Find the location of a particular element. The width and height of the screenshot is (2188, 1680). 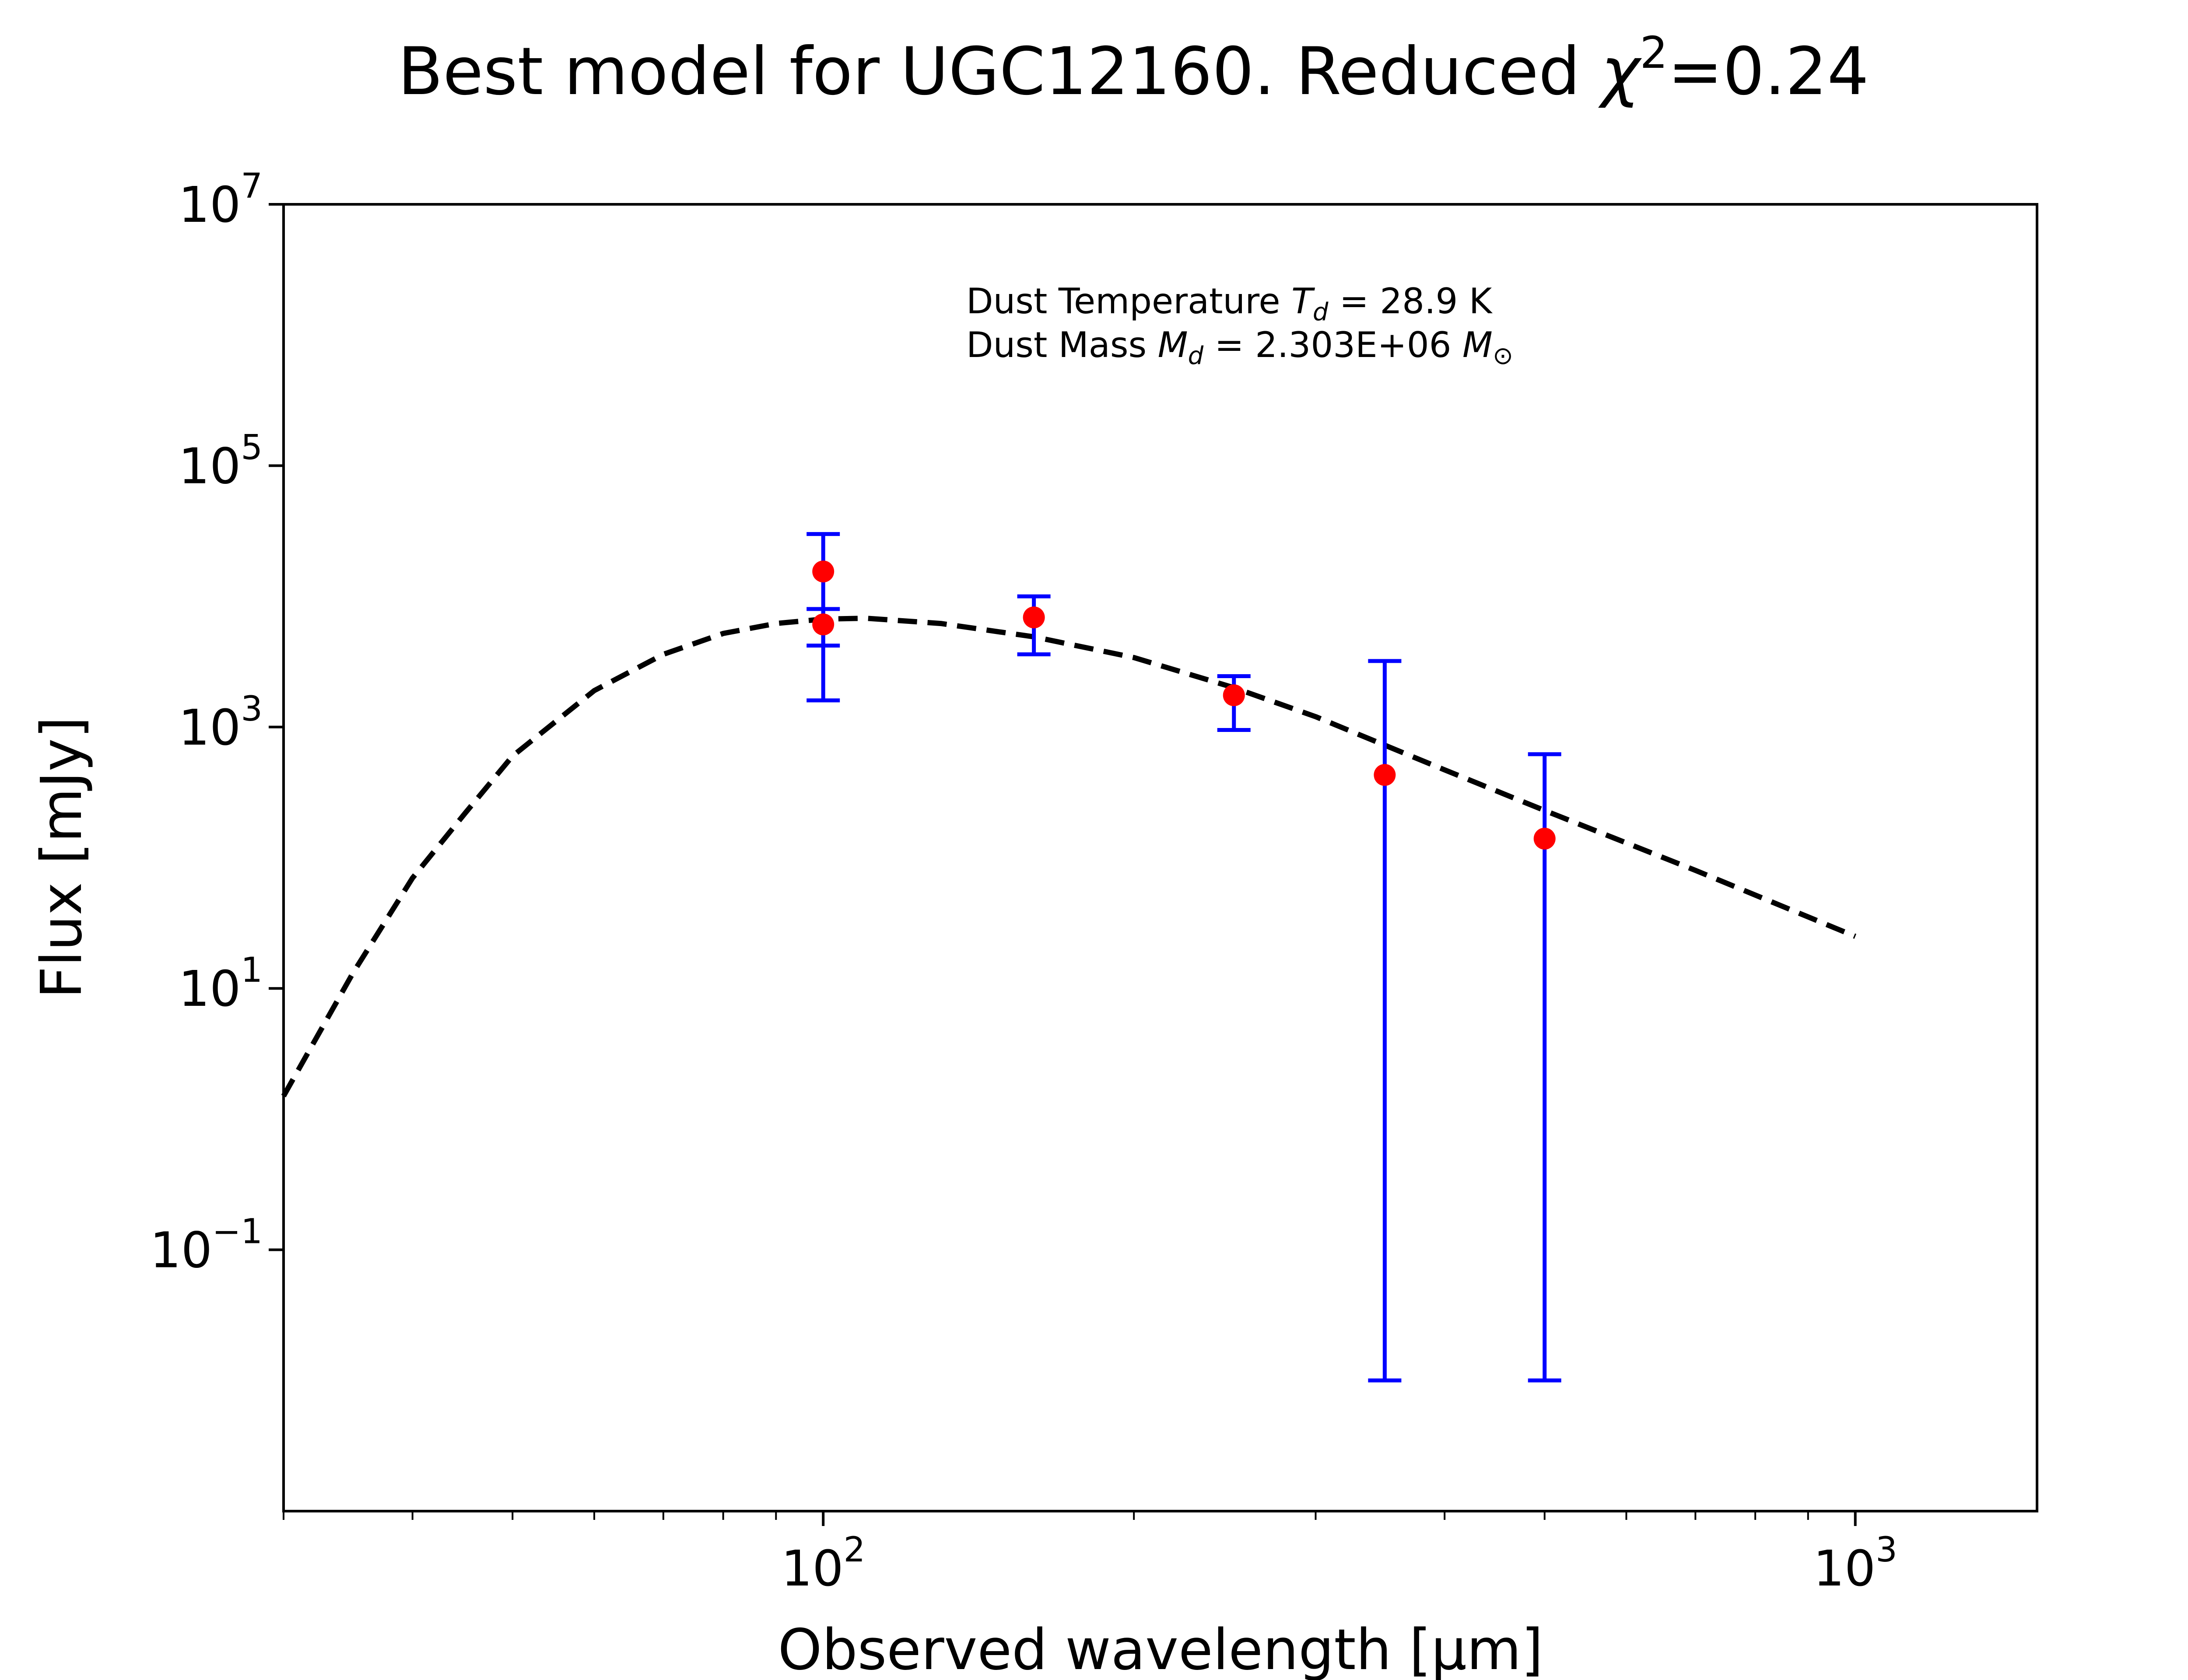

annotation-mass: Dust Mass Md = 2.303E+06 M⊙ is located at coordinates (1240, 347).